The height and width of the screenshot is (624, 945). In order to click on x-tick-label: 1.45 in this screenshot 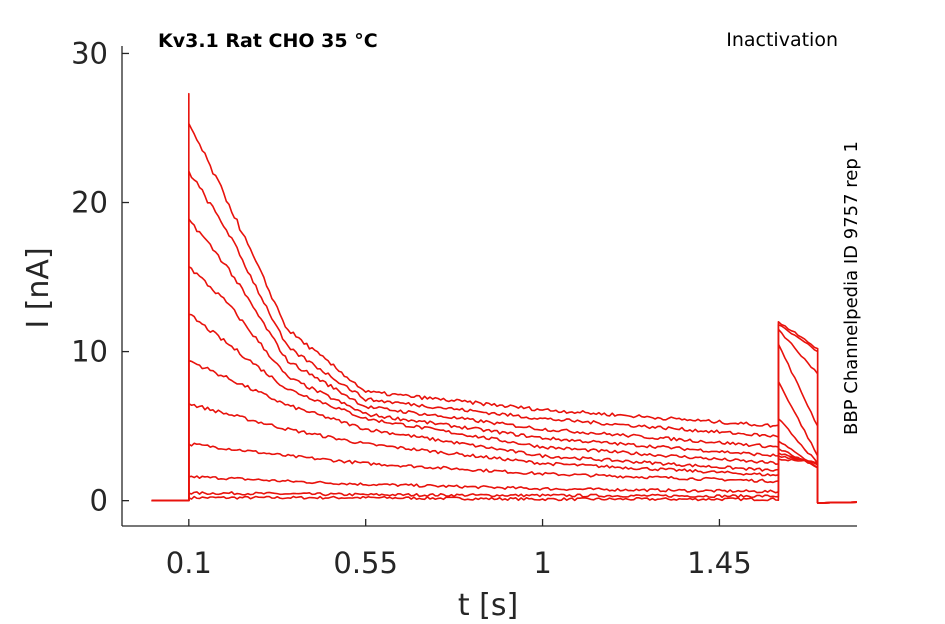, I will do `click(719, 563)`.